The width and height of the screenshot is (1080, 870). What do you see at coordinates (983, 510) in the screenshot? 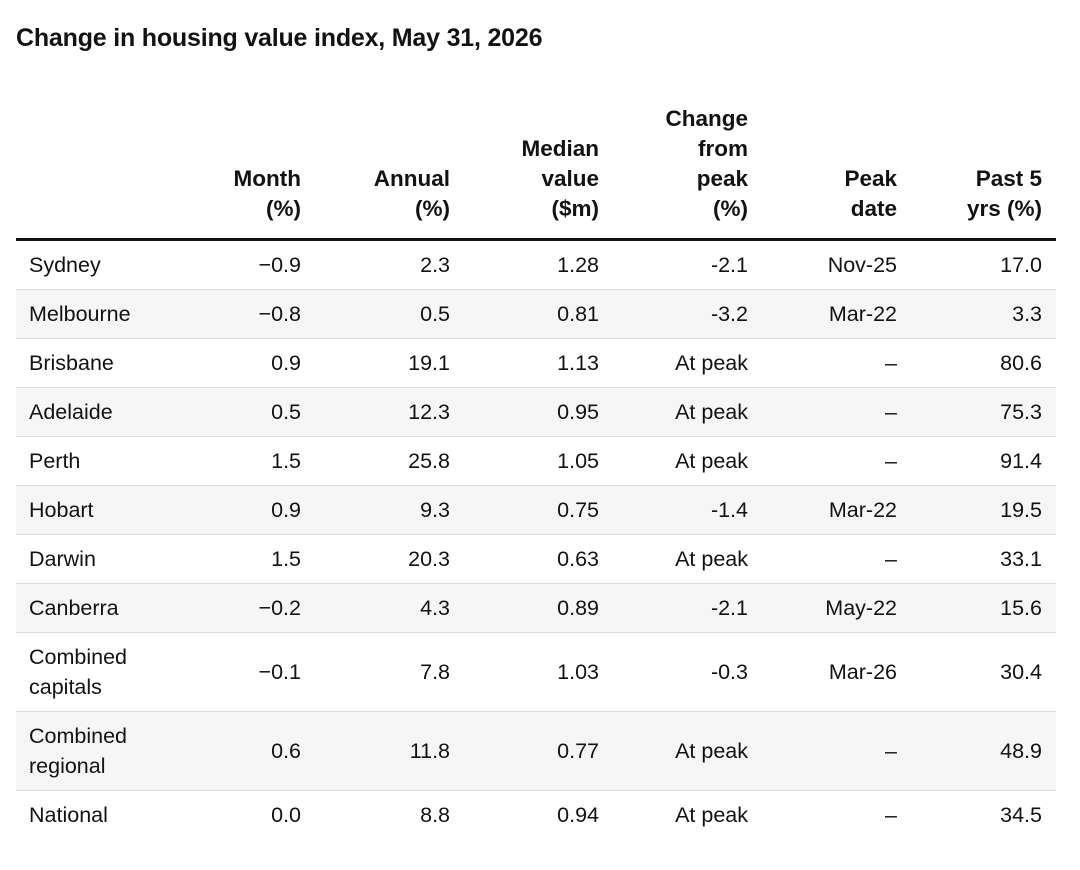
I see `cell-past5: 19.5` at bounding box center [983, 510].